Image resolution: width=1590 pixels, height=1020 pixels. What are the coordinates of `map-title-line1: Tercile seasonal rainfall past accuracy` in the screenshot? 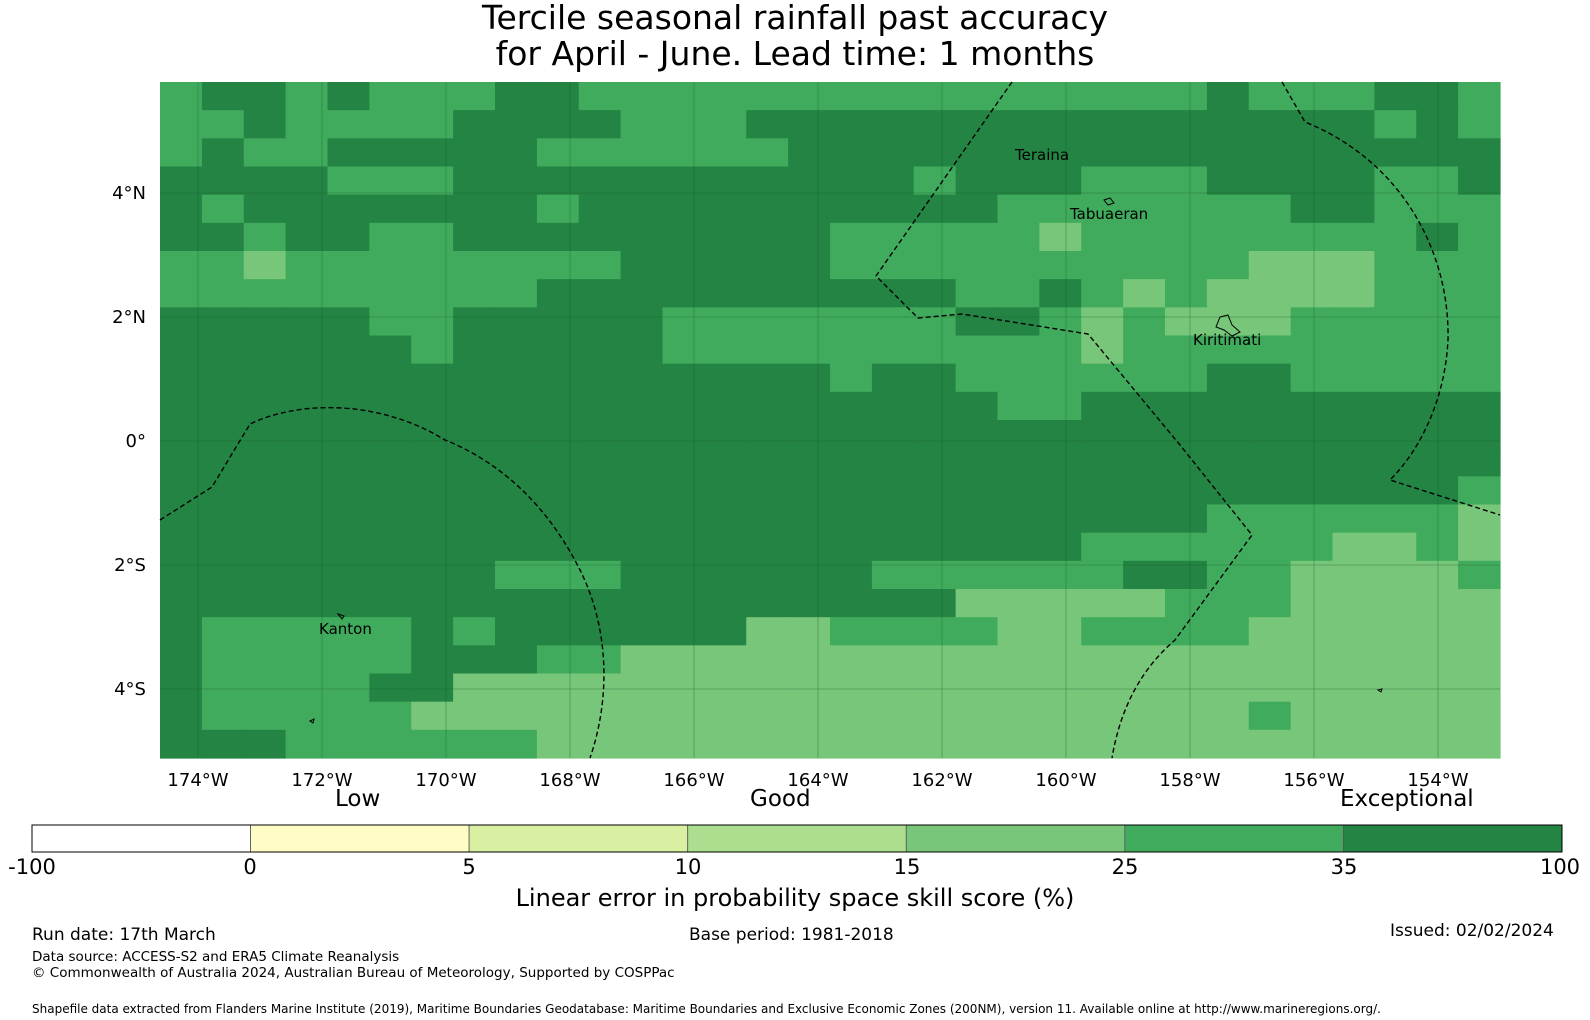 It's located at (795, 18).